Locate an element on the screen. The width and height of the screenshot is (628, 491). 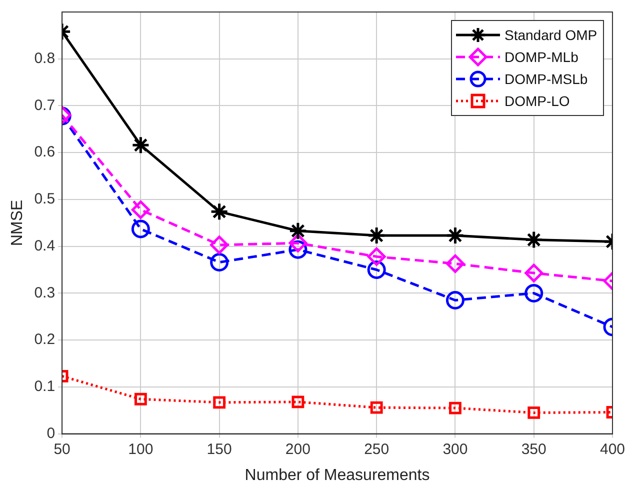
legend-label: DOMP-LO is located at coordinates (537, 101).